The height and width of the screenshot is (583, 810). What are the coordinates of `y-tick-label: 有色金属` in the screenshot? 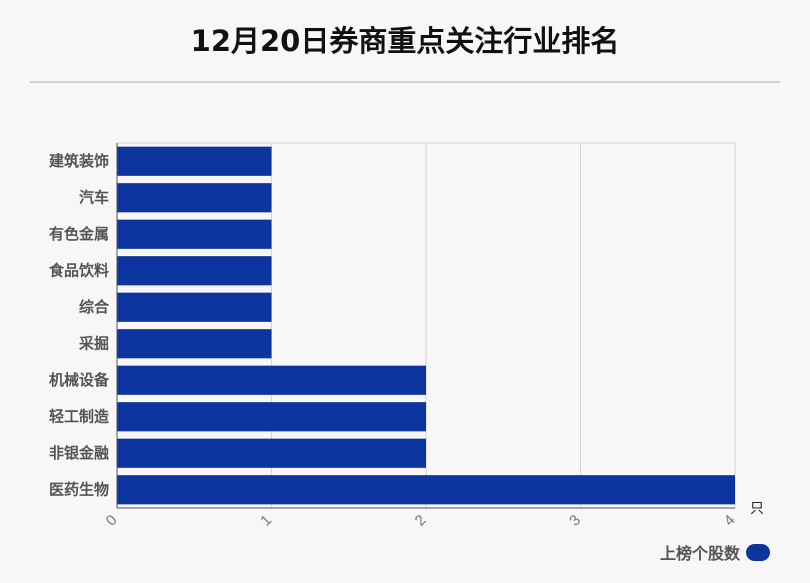 It's located at (79, 234).